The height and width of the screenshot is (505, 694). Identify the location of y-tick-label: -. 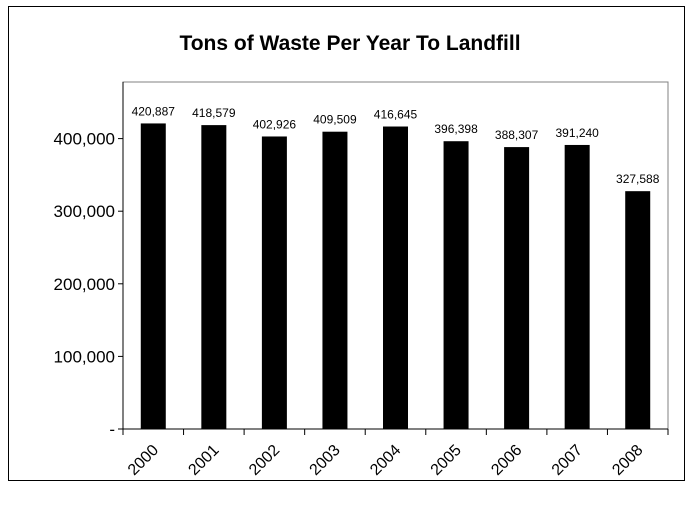
(112, 429).